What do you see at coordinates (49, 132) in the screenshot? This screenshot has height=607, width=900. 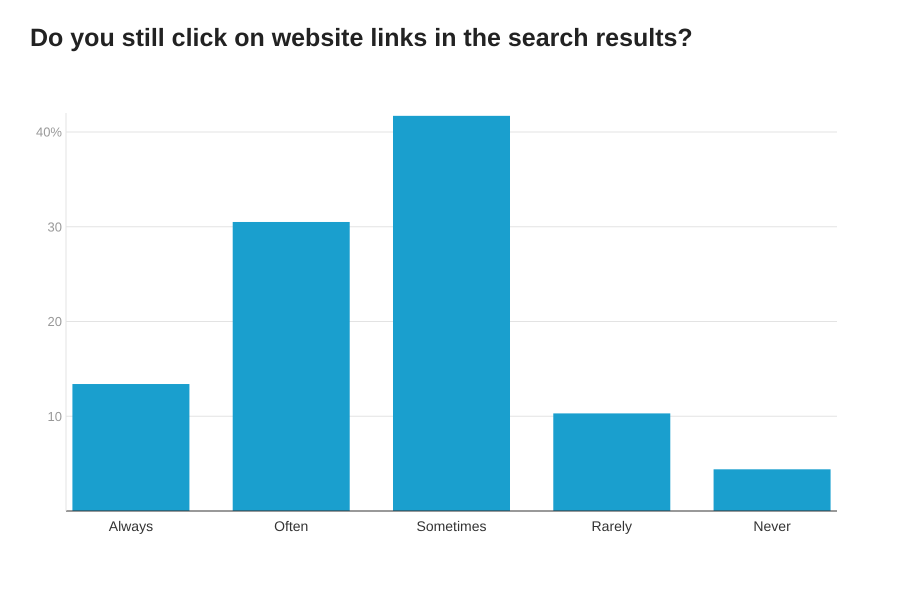 I see `y-tick-label: 40%` at bounding box center [49, 132].